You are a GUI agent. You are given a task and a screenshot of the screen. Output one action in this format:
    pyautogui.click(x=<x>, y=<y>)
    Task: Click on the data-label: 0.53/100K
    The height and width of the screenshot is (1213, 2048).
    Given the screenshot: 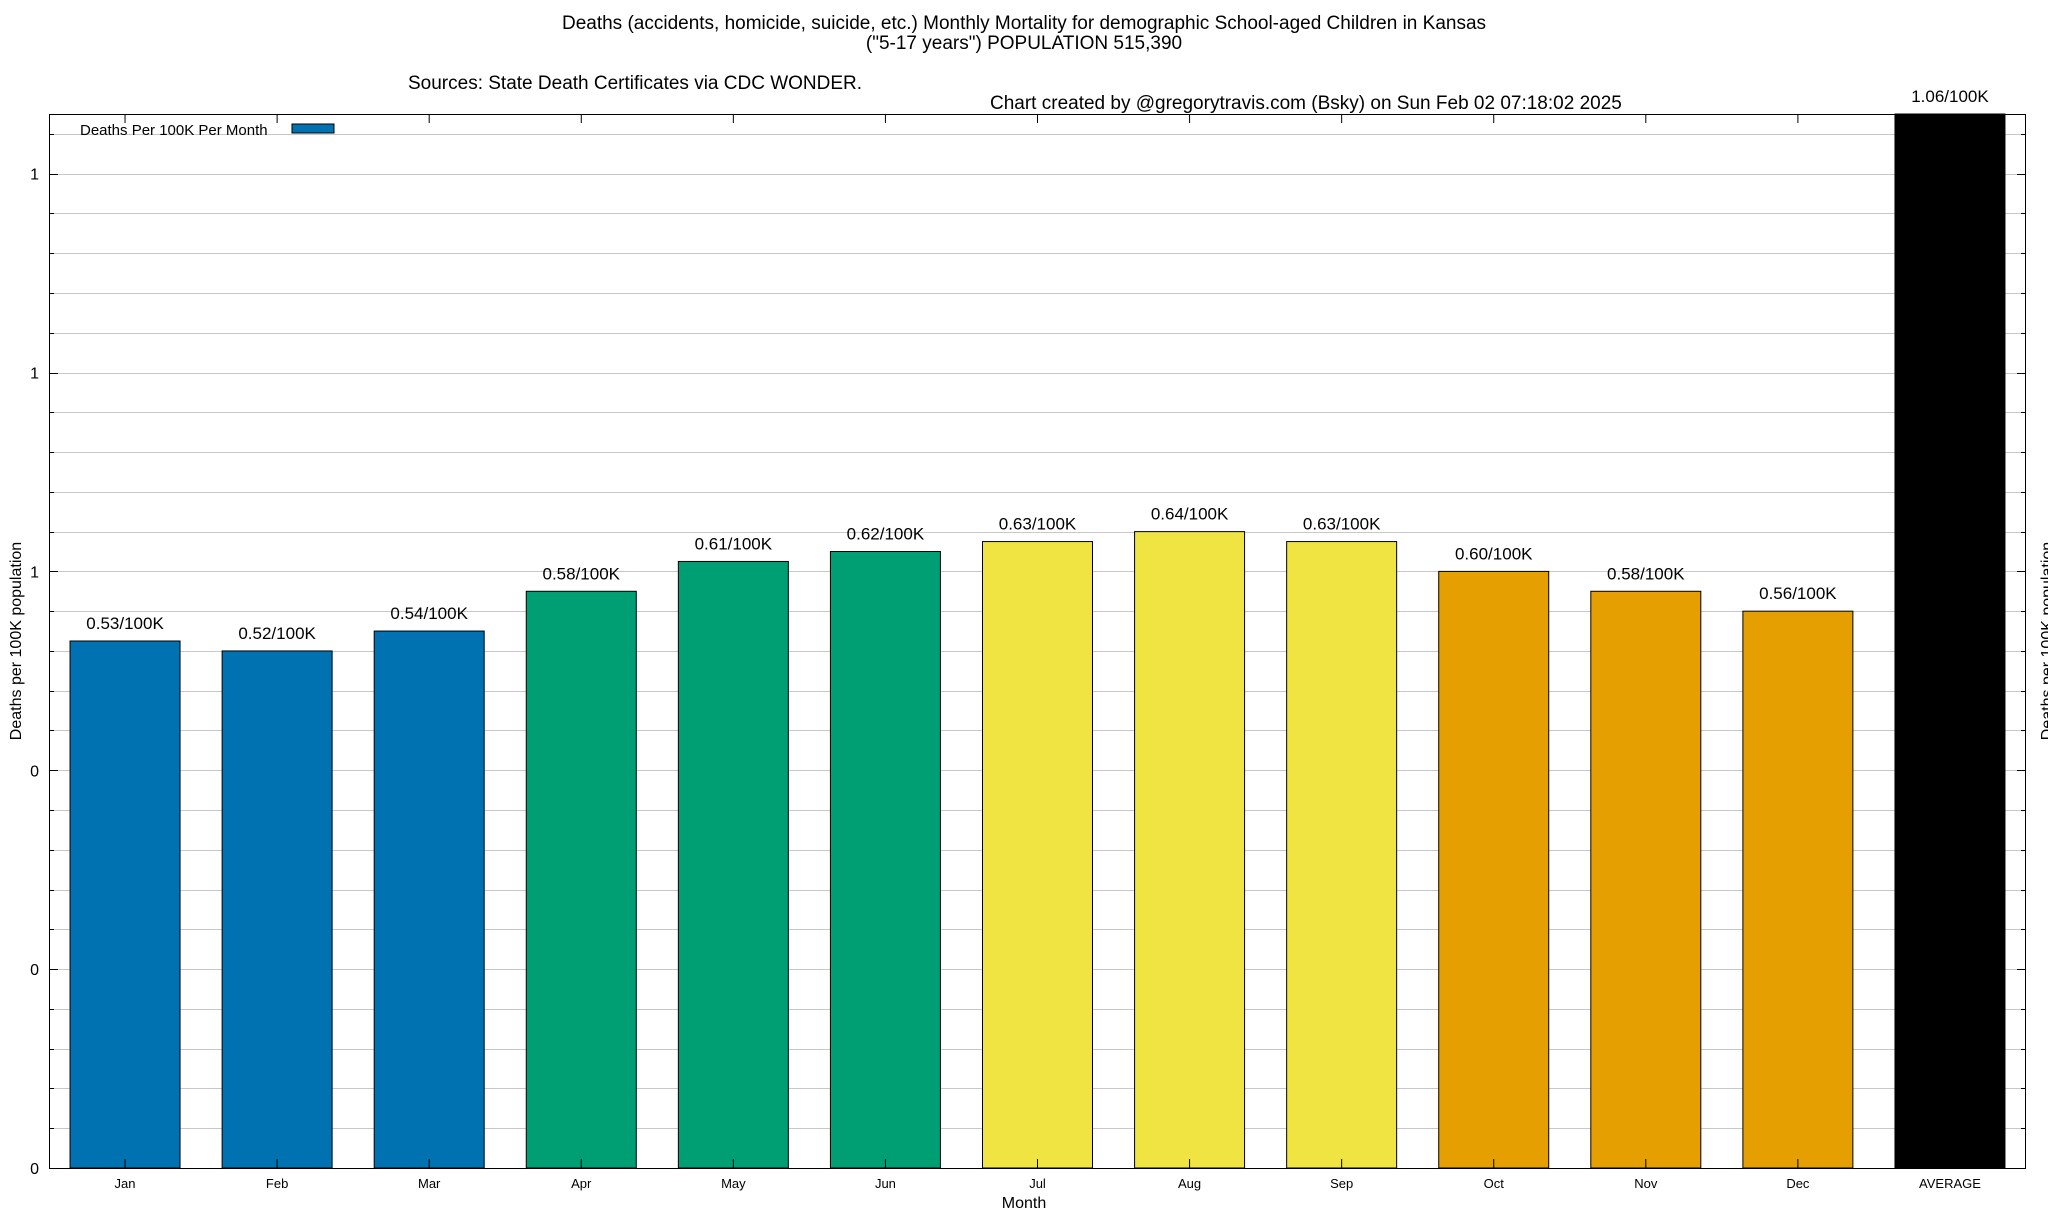 What is the action you would take?
    pyautogui.click(x=125, y=623)
    